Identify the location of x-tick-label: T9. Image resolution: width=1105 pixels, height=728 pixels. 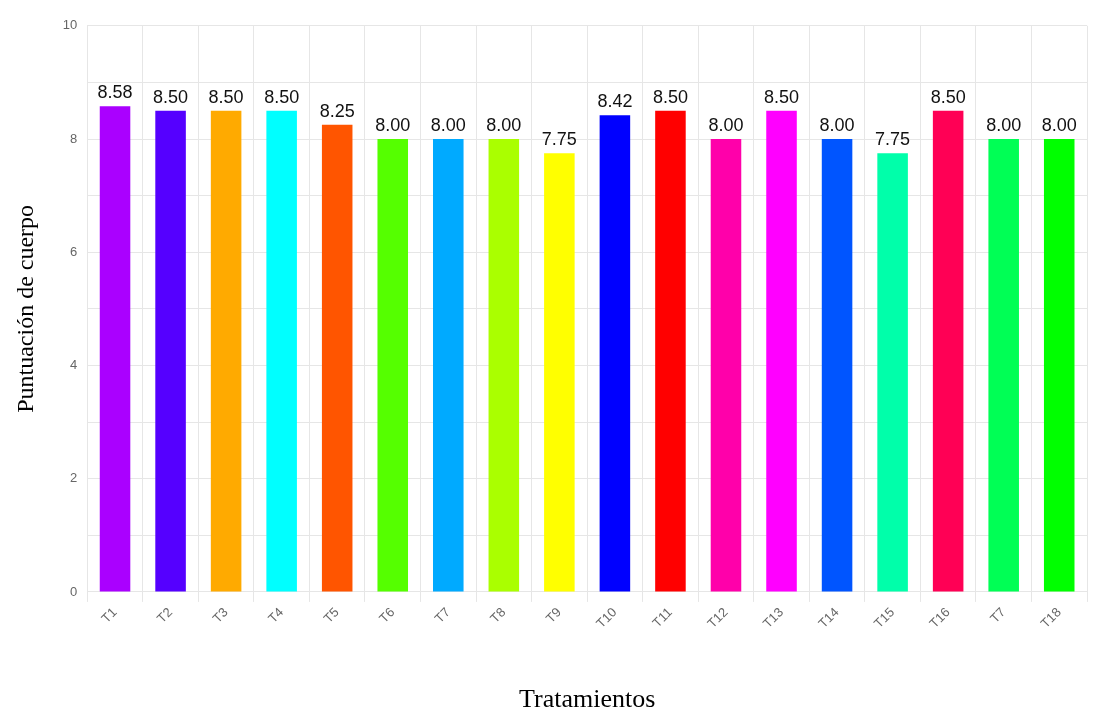
(553, 615).